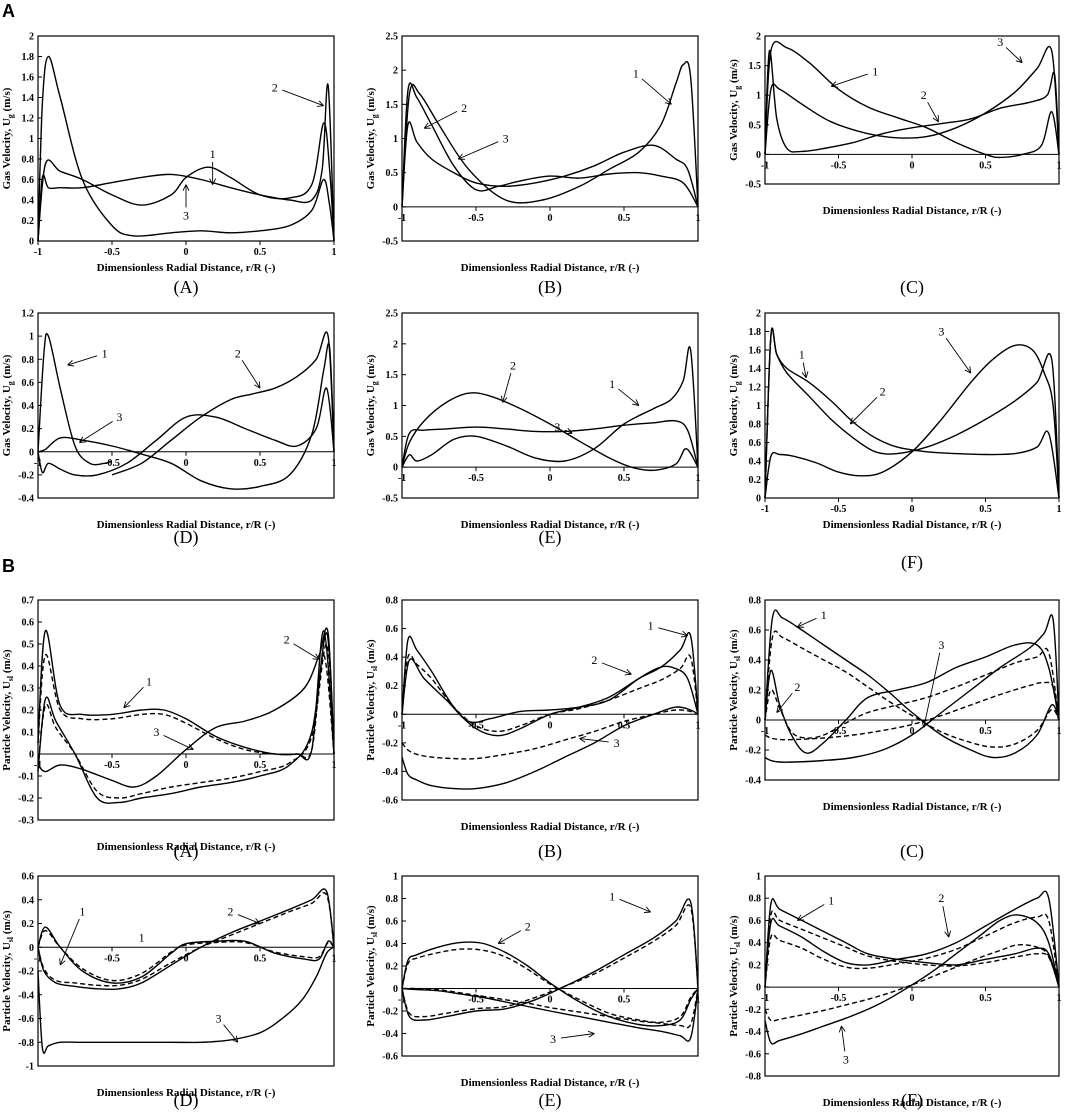  I want to click on series-line-3-dashed, so click(912, 983).